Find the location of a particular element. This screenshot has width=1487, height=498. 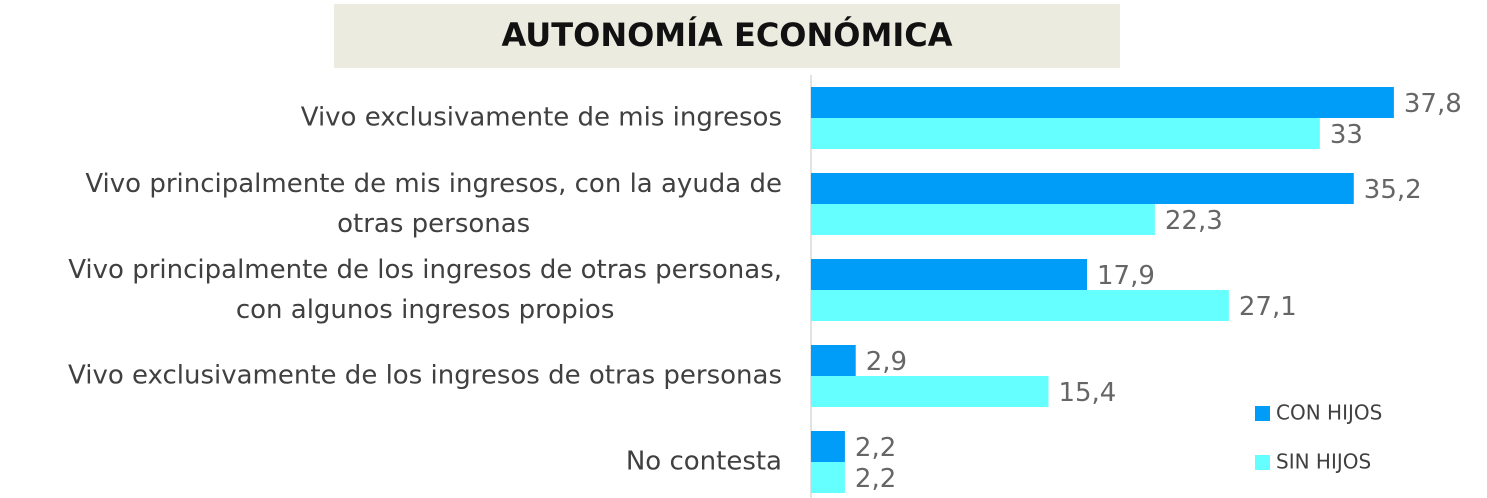

value-label: 27,1 is located at coordinates (1268, 307).